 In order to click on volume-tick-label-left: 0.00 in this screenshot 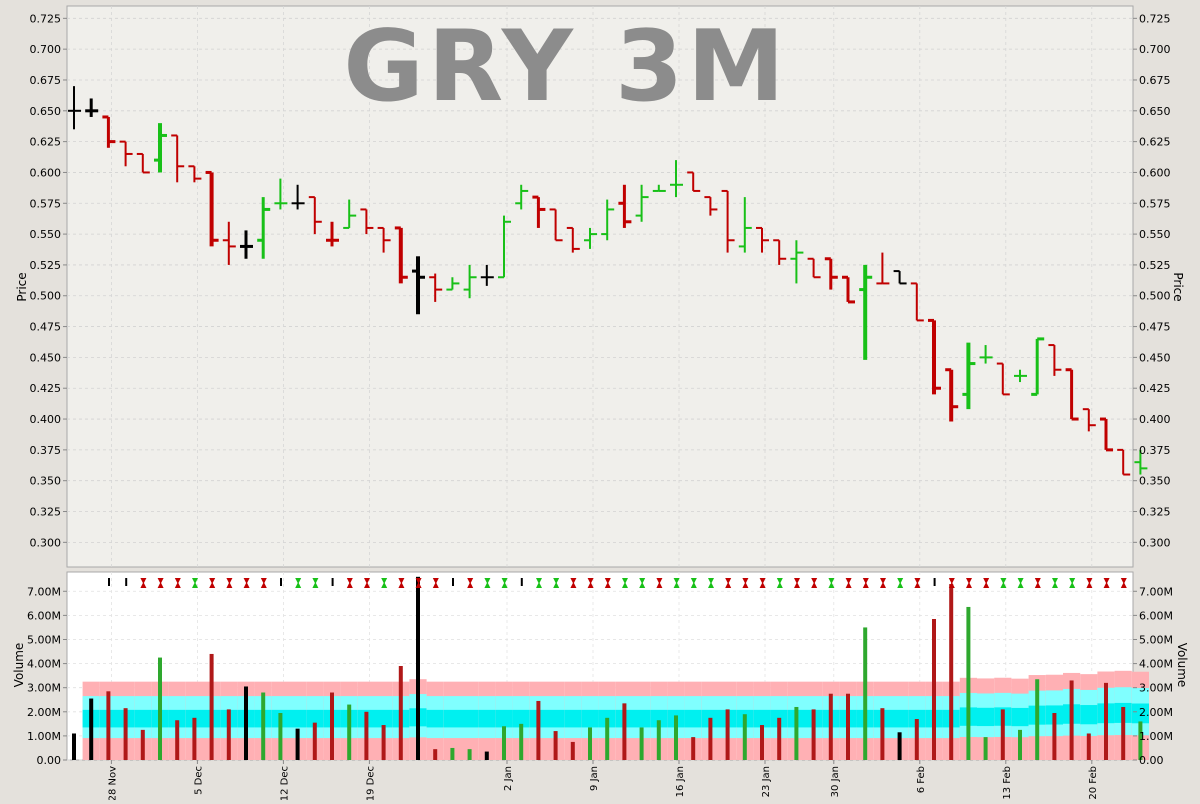, I will do `click(49, 760)`.